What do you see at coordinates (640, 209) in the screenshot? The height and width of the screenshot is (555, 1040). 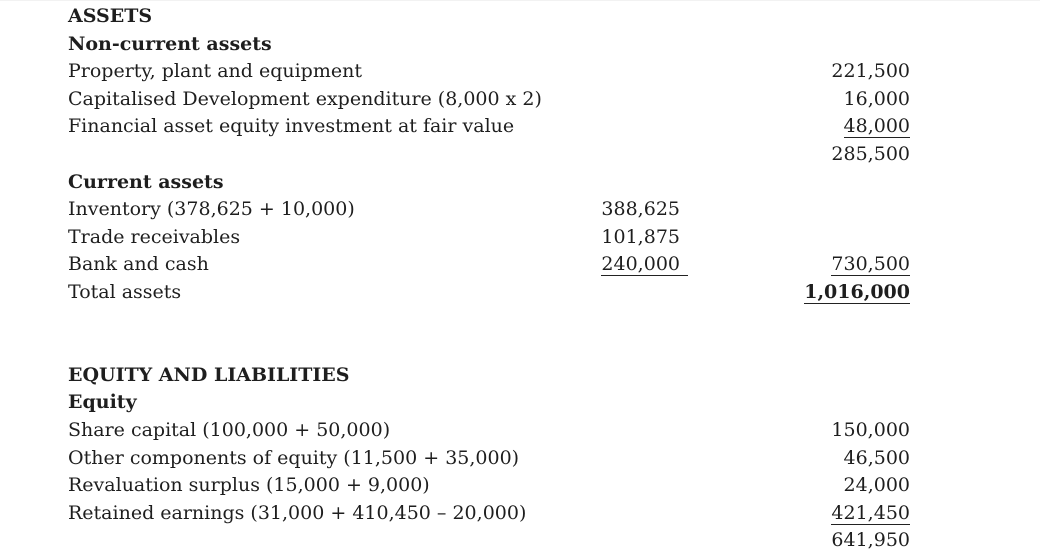 I see `amount-value: 388,625` at bounding box center [640, 209].